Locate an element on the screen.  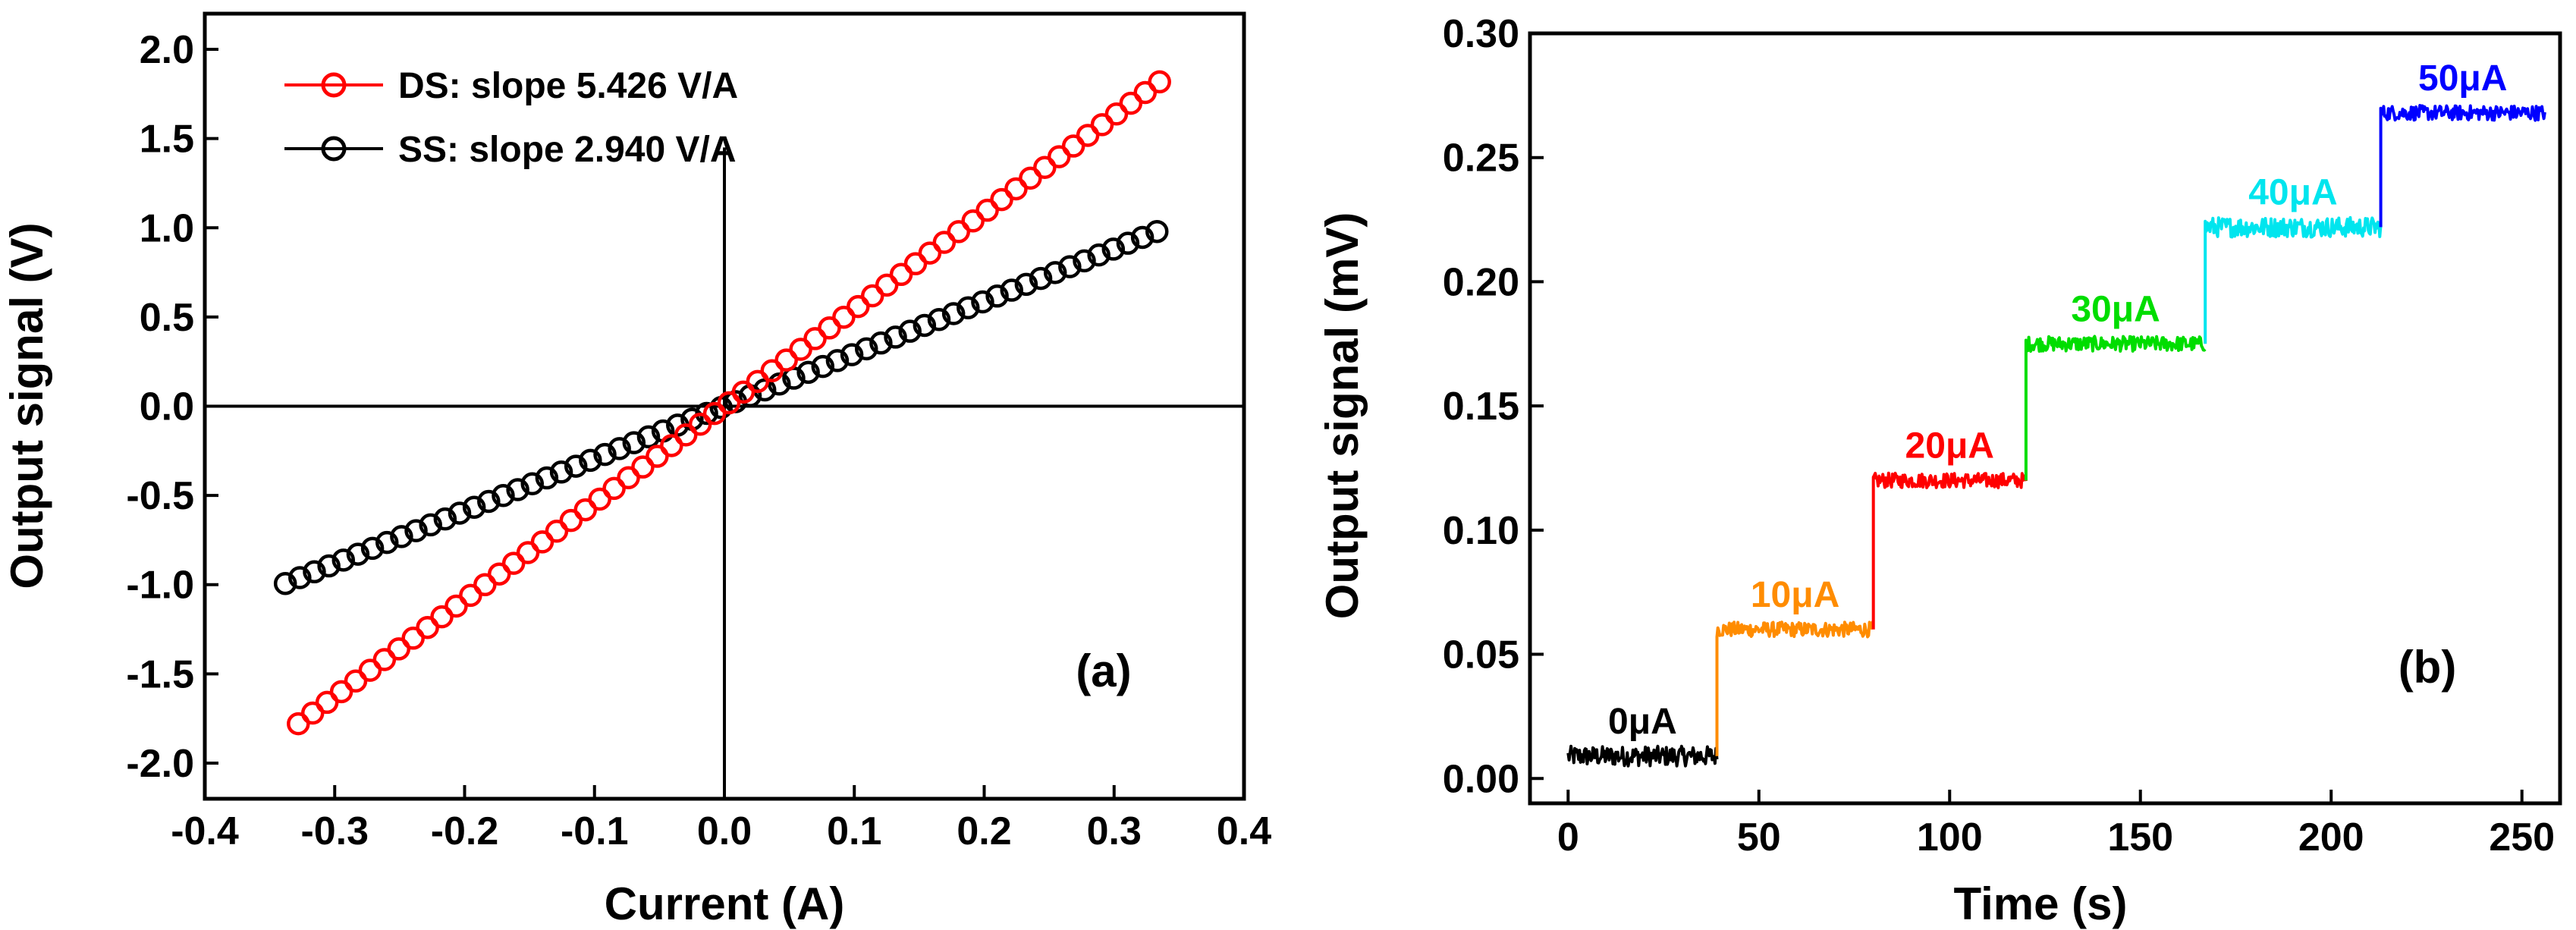
x-tick-label: -0.2 is located at coordinates (465, 831).